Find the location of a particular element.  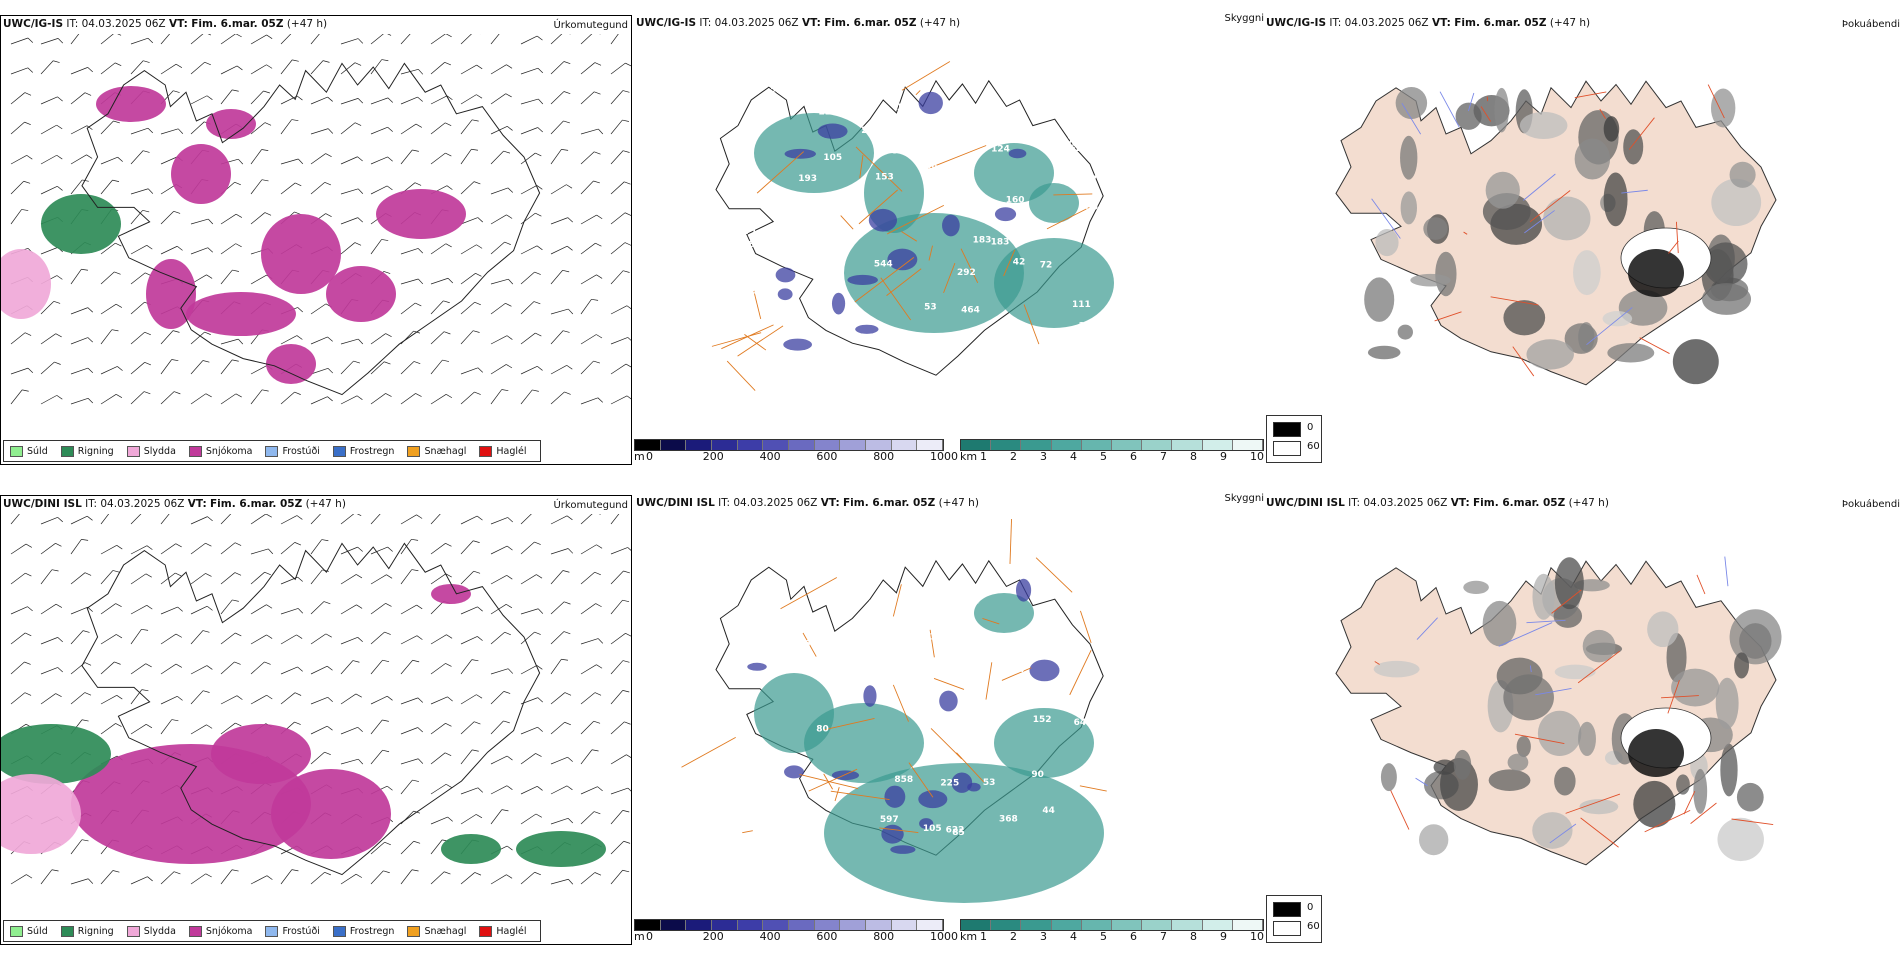

cloud-number: 90 is located at coordinates (1037, 775).